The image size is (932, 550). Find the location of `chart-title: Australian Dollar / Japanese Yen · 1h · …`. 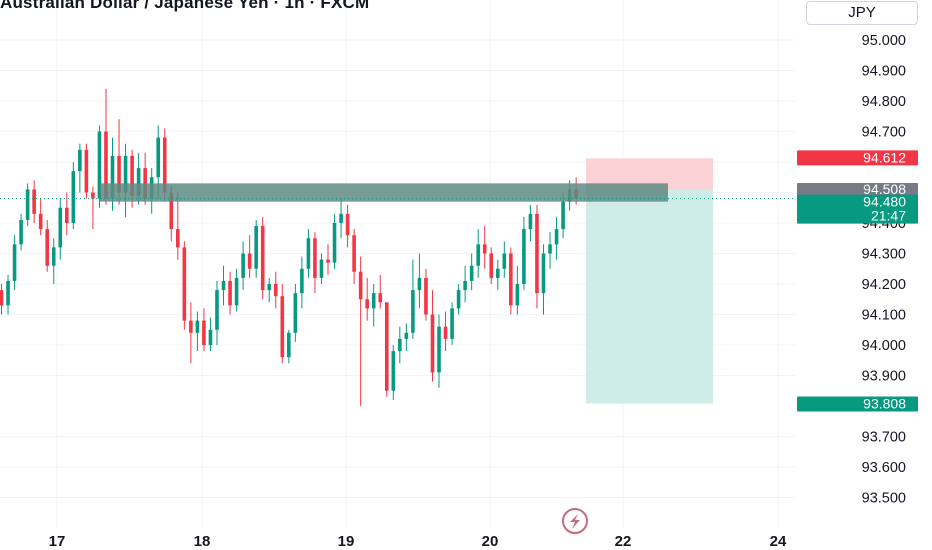

chart-title: Australian Dollar / Japanese Yen · 1h · … is located at coordinates (185, 6).